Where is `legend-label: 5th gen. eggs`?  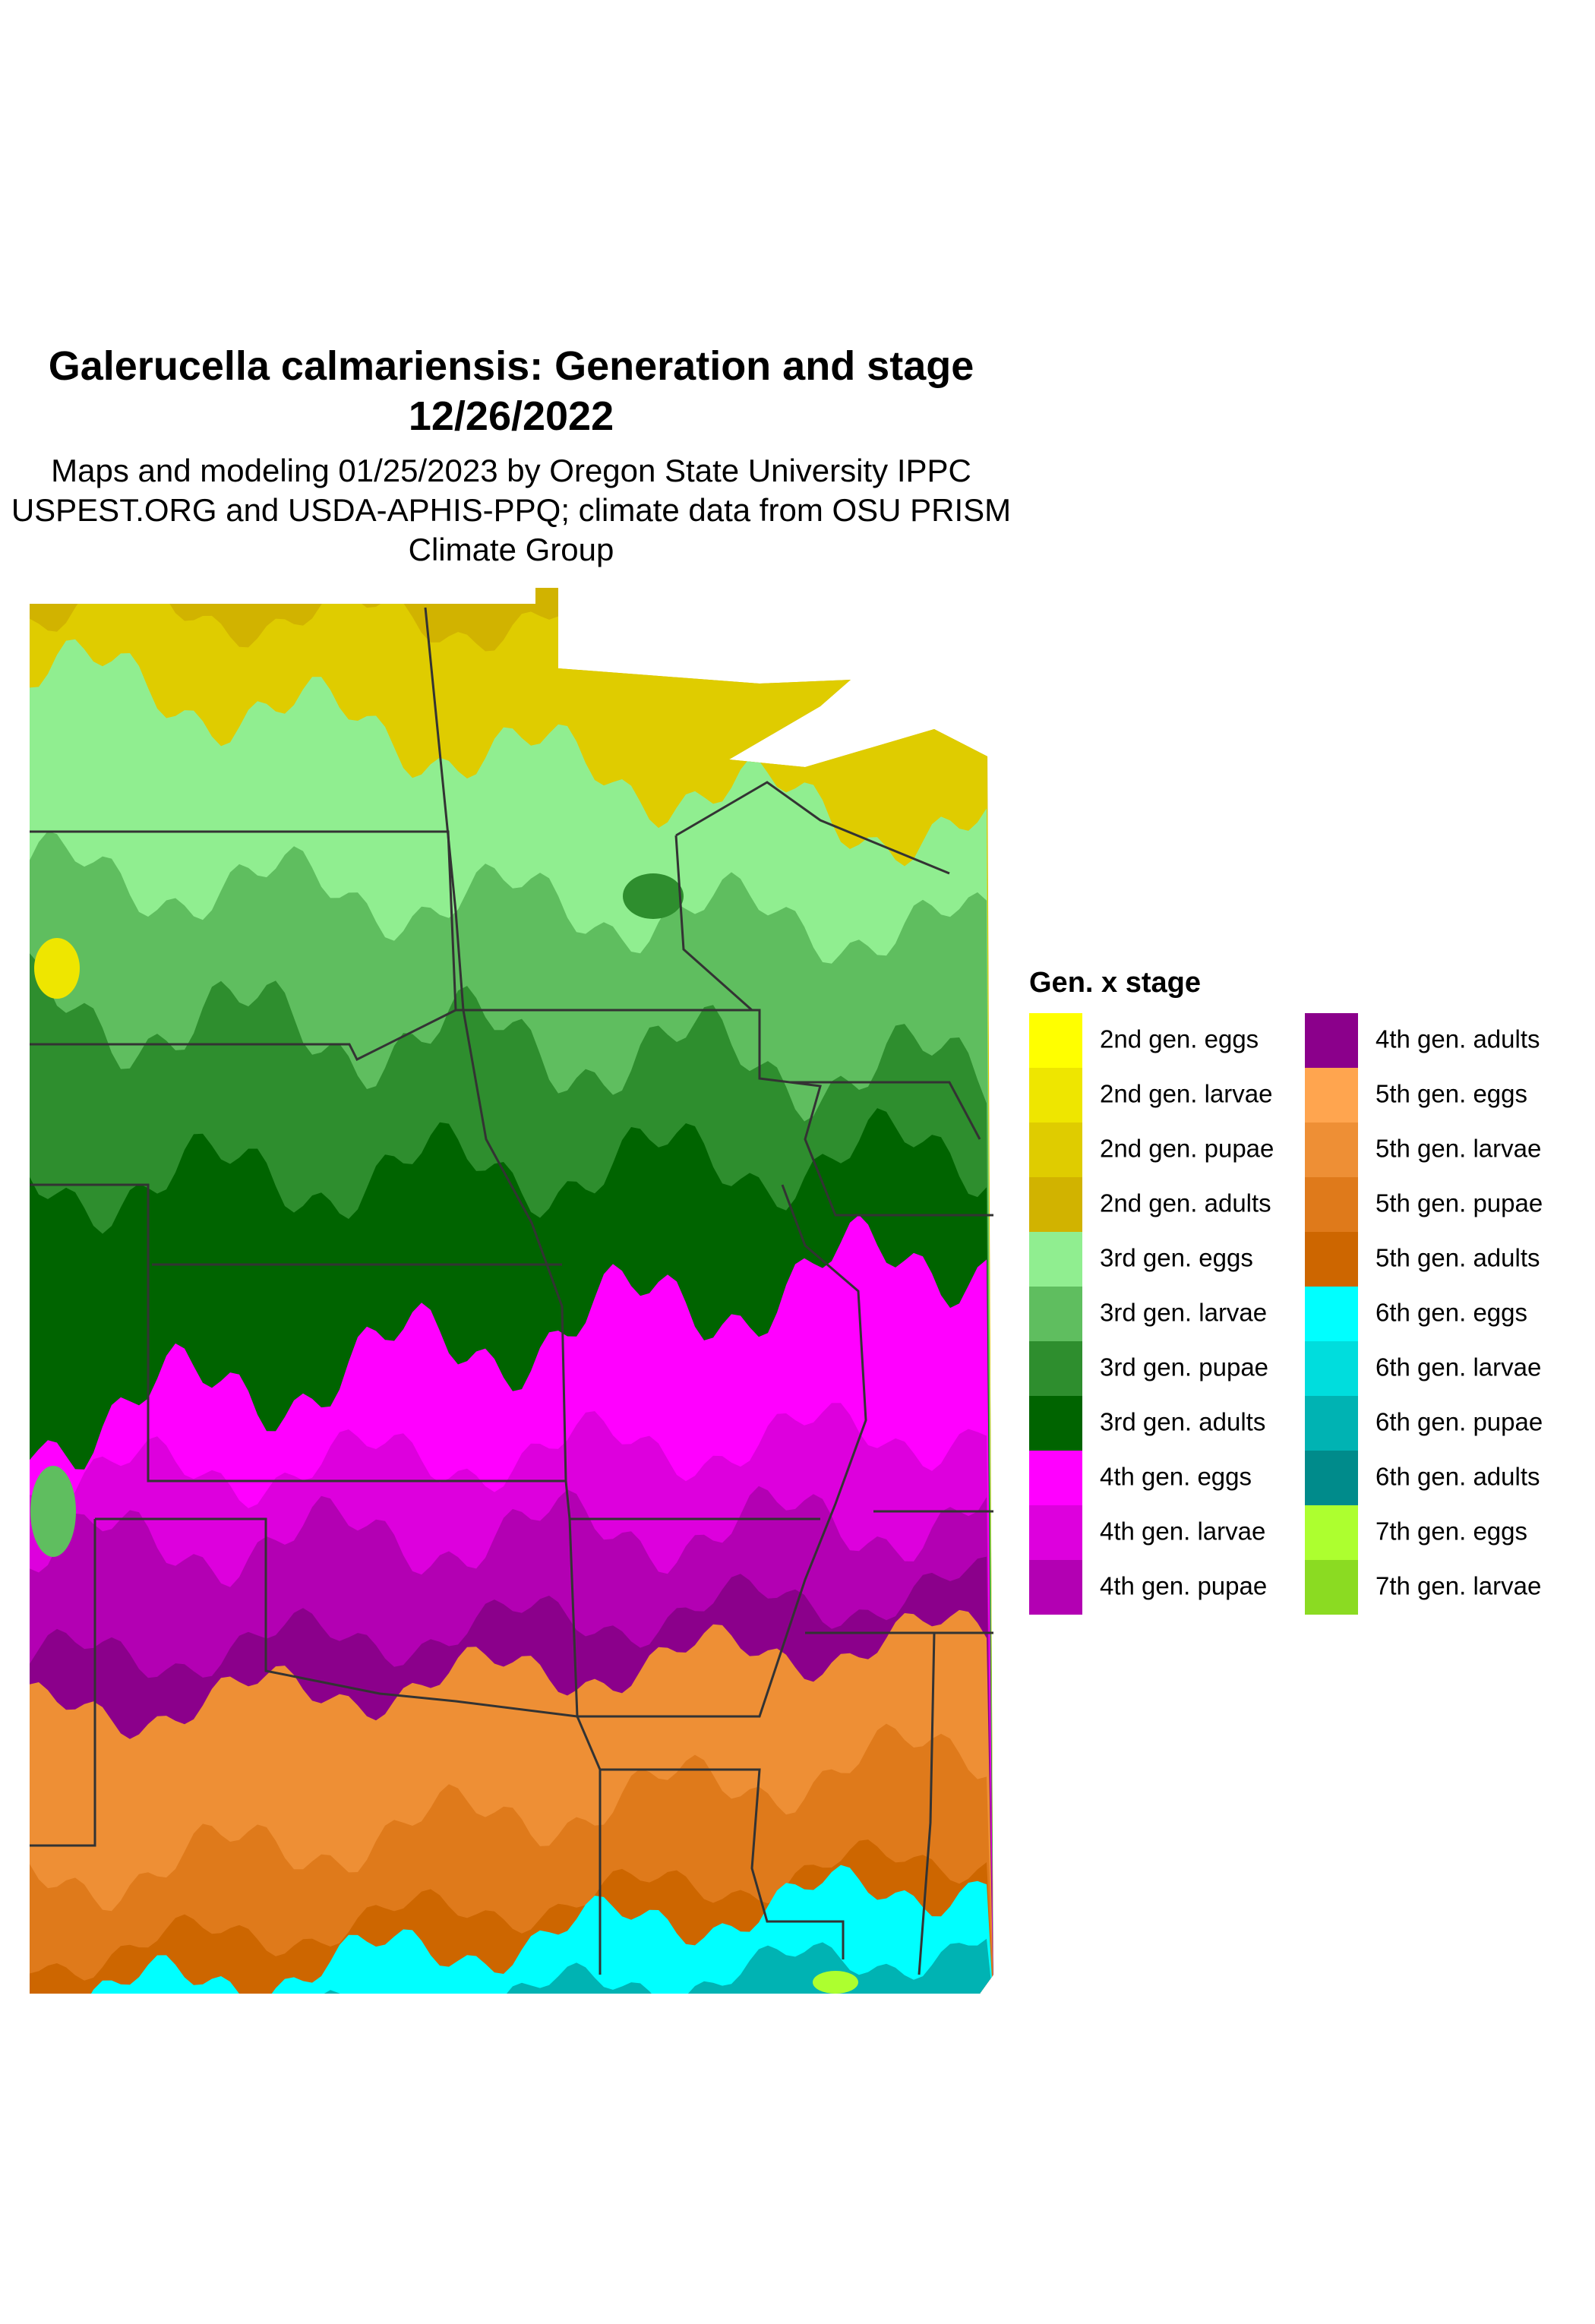 legend-label: 5th gen. eggs is located at coordinates (1451, 1094).